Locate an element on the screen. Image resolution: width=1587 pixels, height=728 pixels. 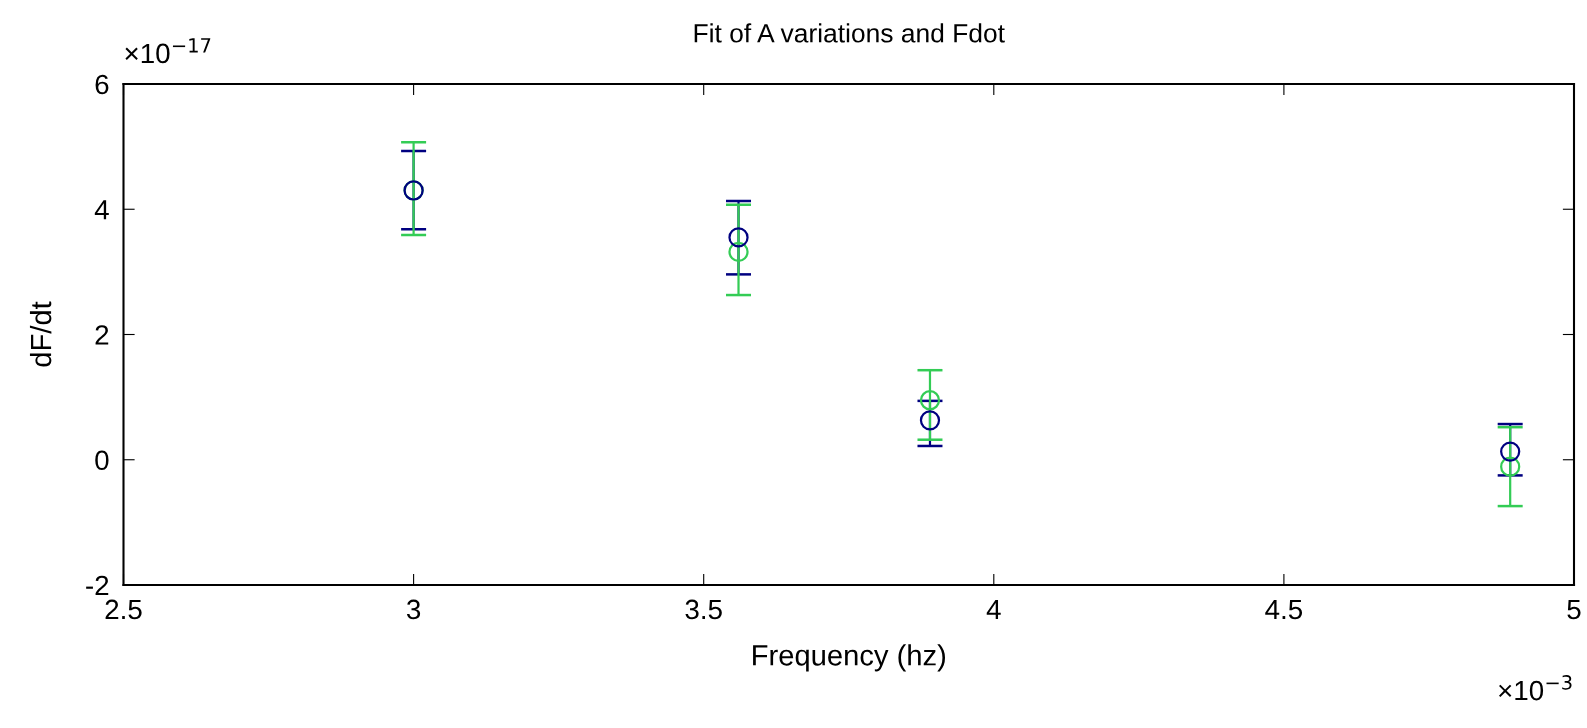
text: ×10$^{−3}$ is located at coordinates (1535, 688).